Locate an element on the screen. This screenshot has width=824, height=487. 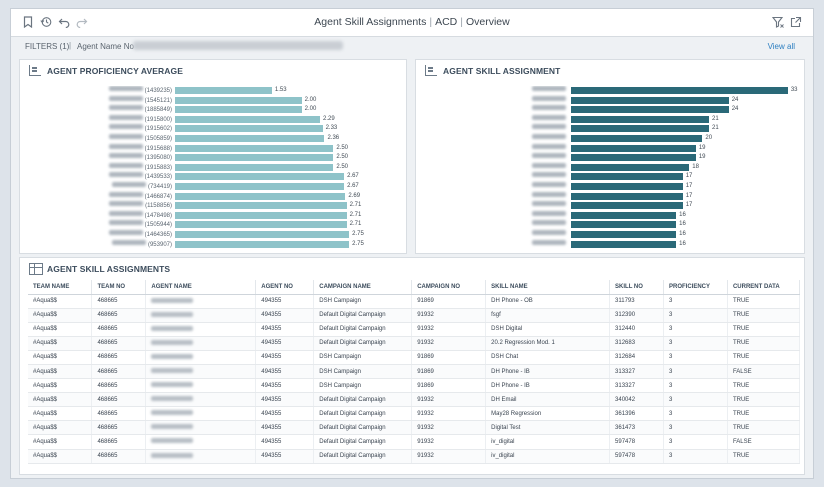
bar-row: (953907) 2.75 is located at coordinates (213, 244).